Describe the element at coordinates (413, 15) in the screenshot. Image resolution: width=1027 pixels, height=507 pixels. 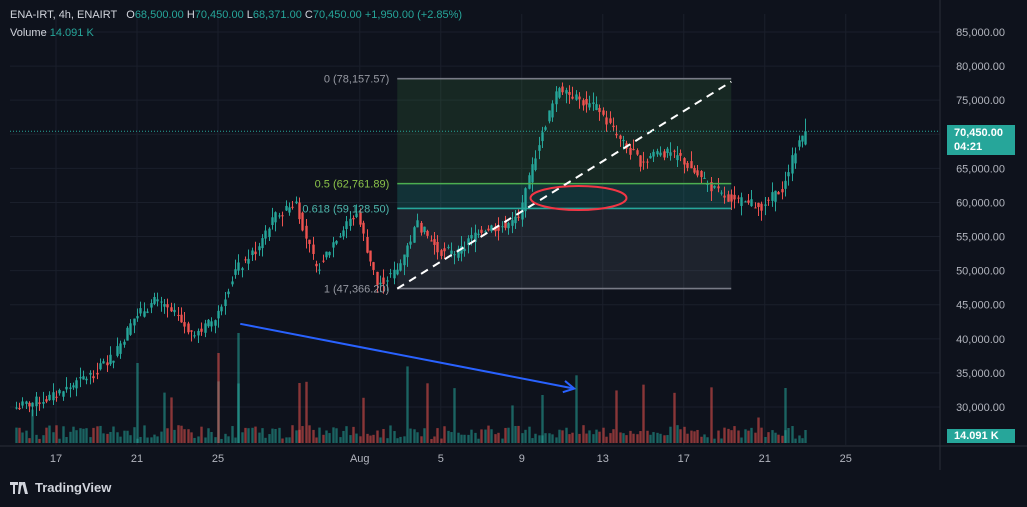
I see `change-value: +1,950.00 (+2.85%)` at that location.